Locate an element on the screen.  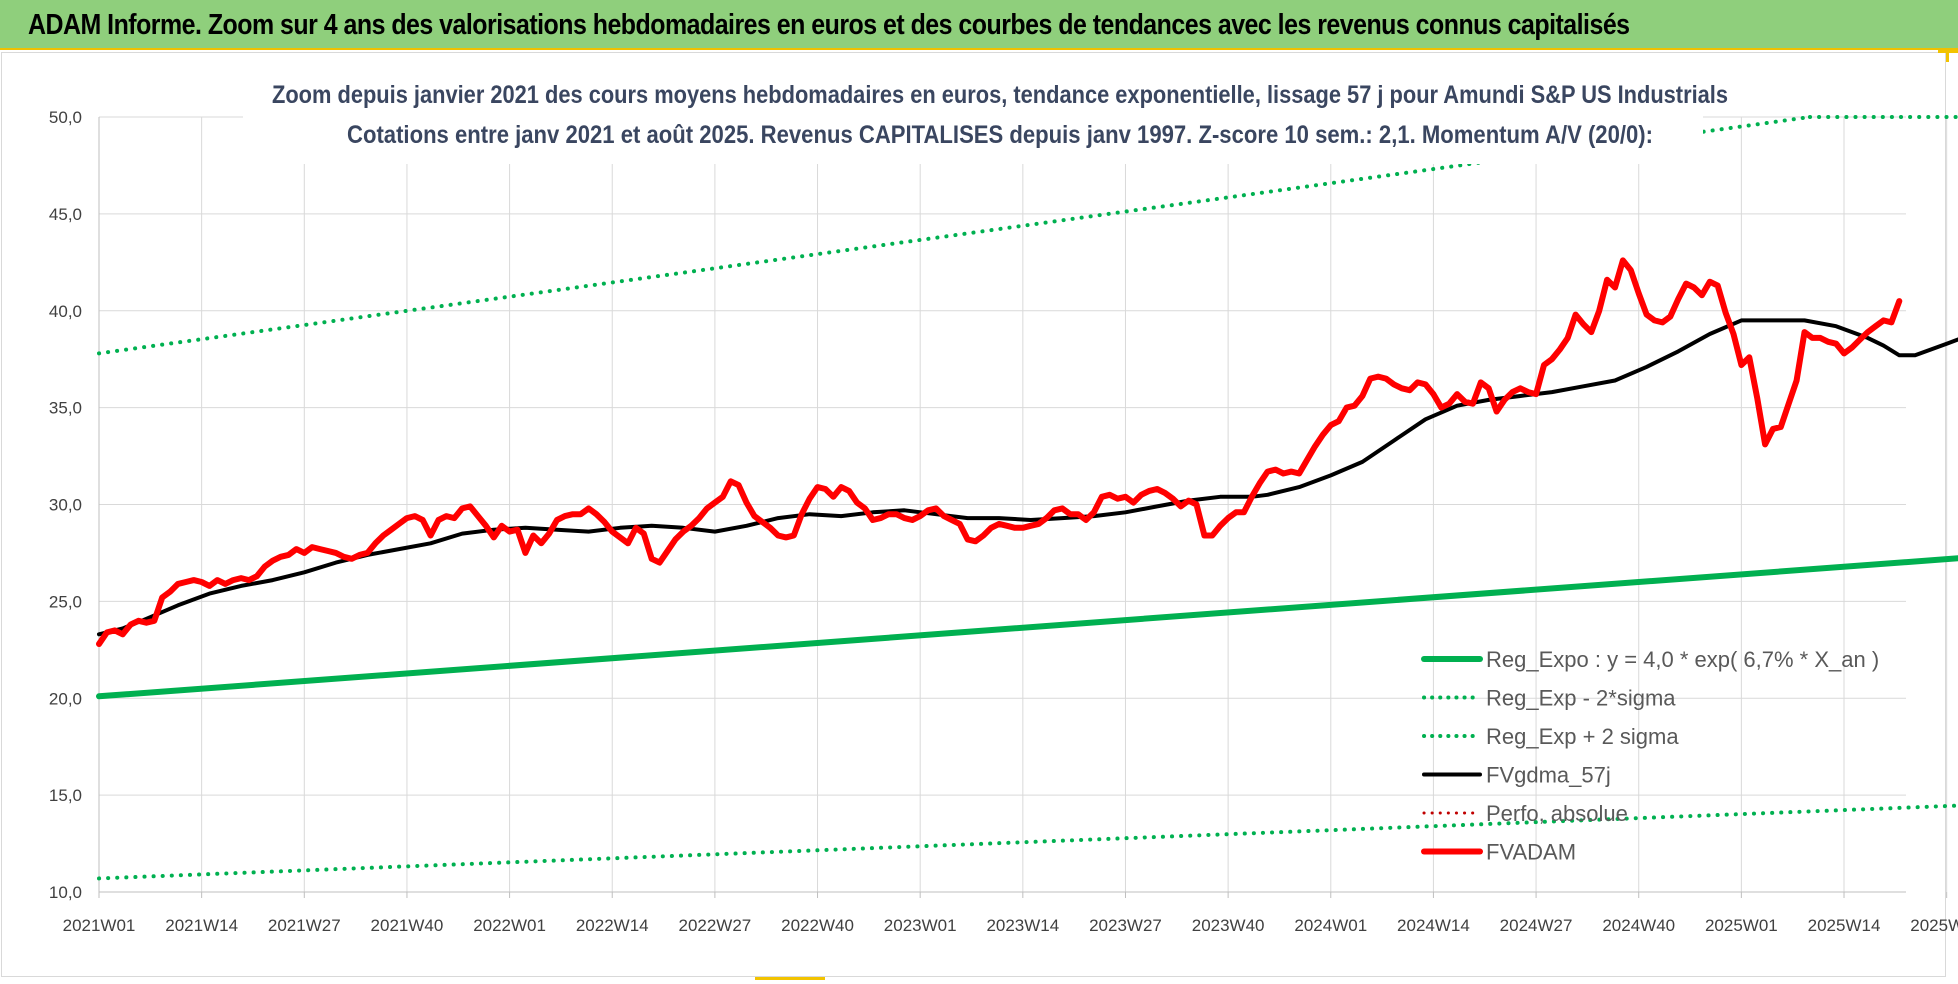
series-reg-exp-2-sigma is located at coordinates (1027, 842).